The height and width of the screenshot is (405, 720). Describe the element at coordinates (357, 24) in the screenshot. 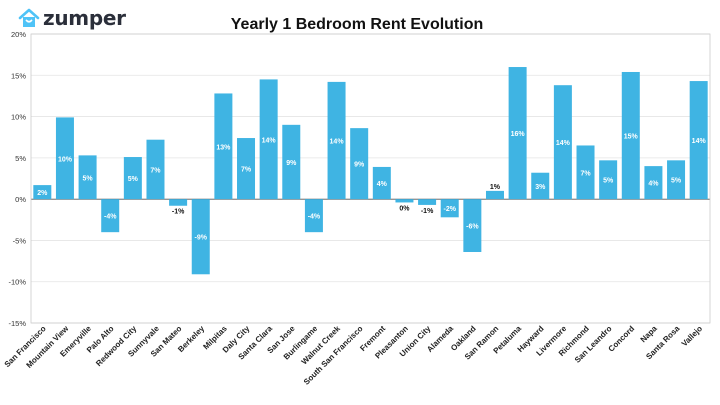

I see `chart-title: Yearly 1 Bedroom Rent Evolution` at that location.